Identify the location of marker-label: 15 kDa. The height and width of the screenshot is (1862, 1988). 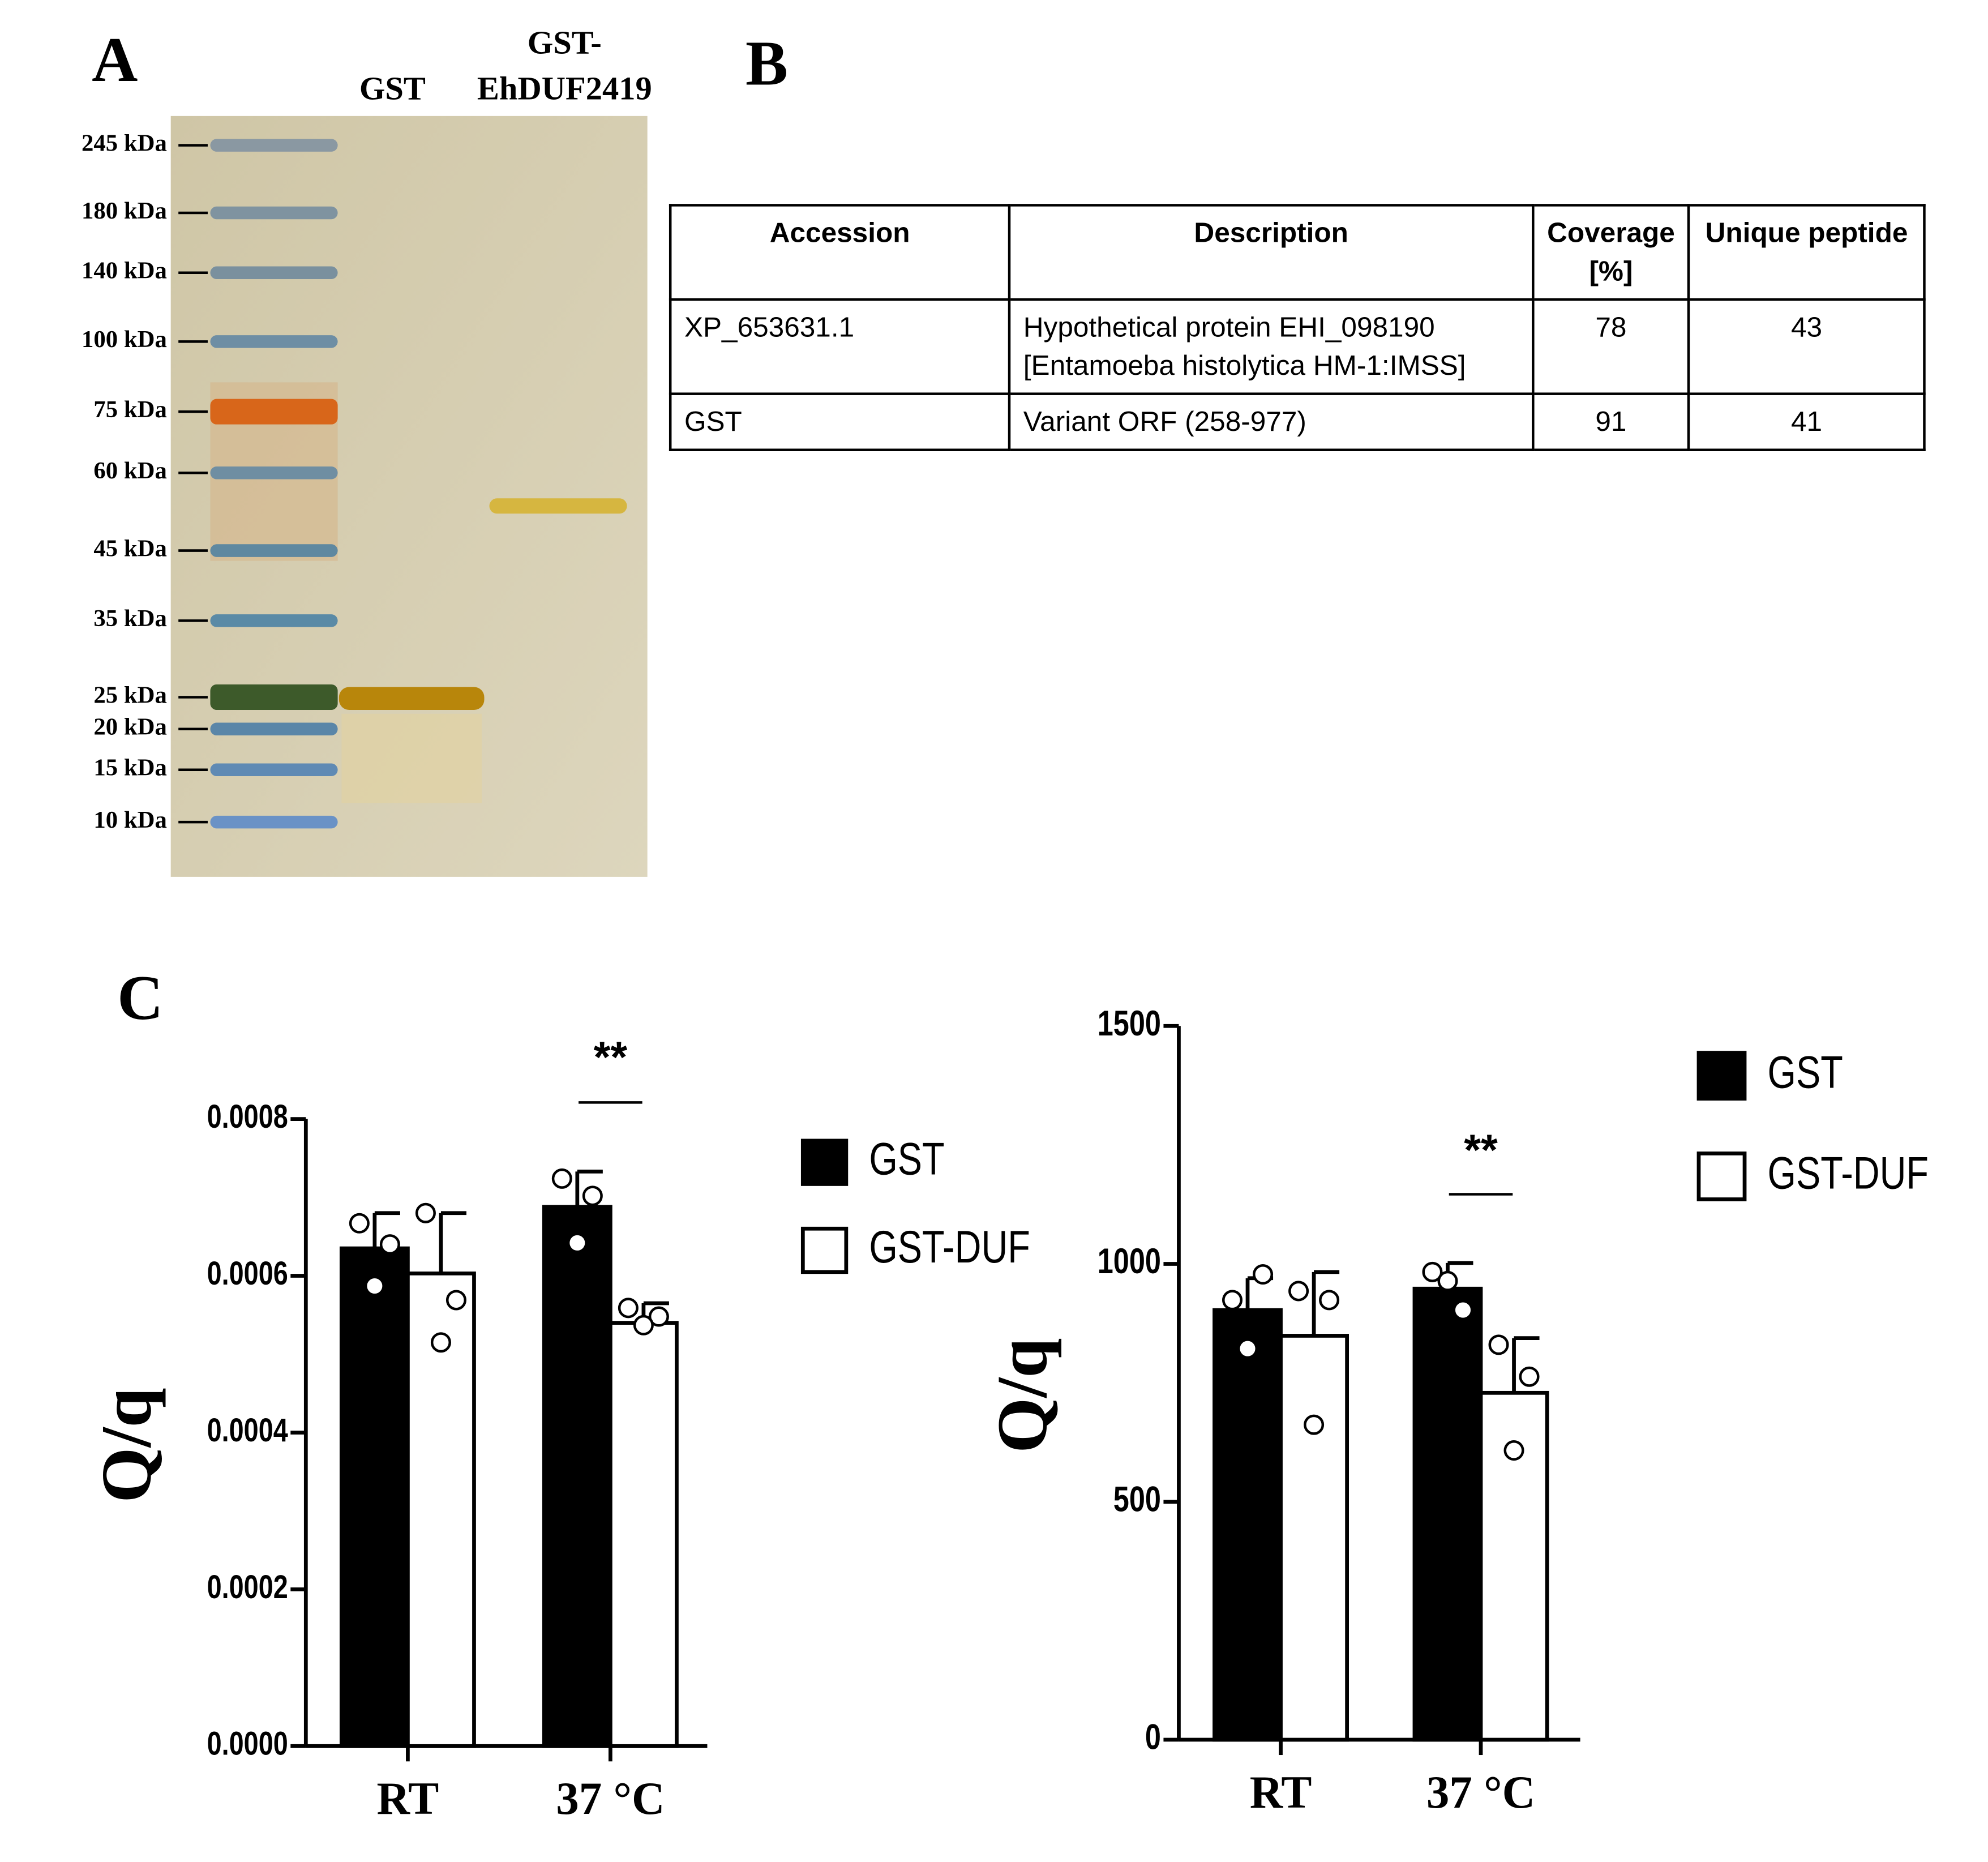
(130, 768).